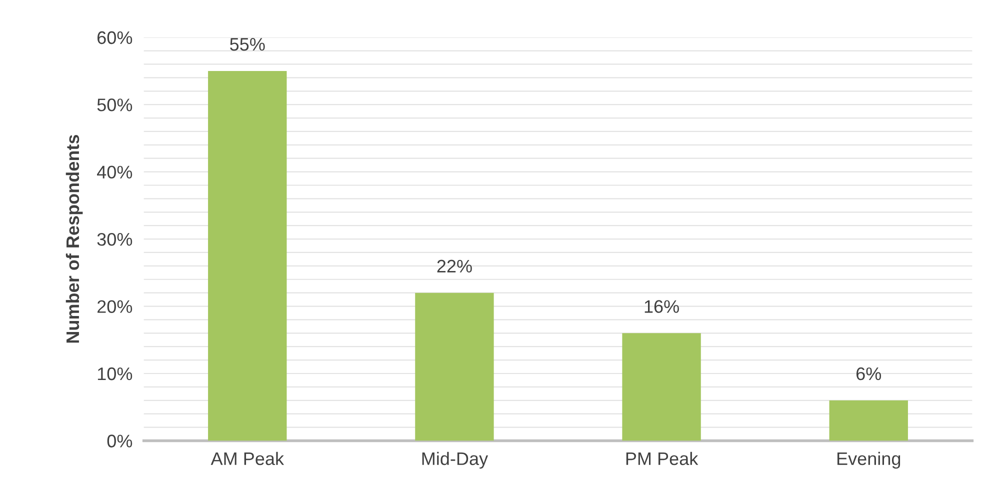 The image size is (992, 498). I want to click on y-tick-label: 60%, so click(115, 37).